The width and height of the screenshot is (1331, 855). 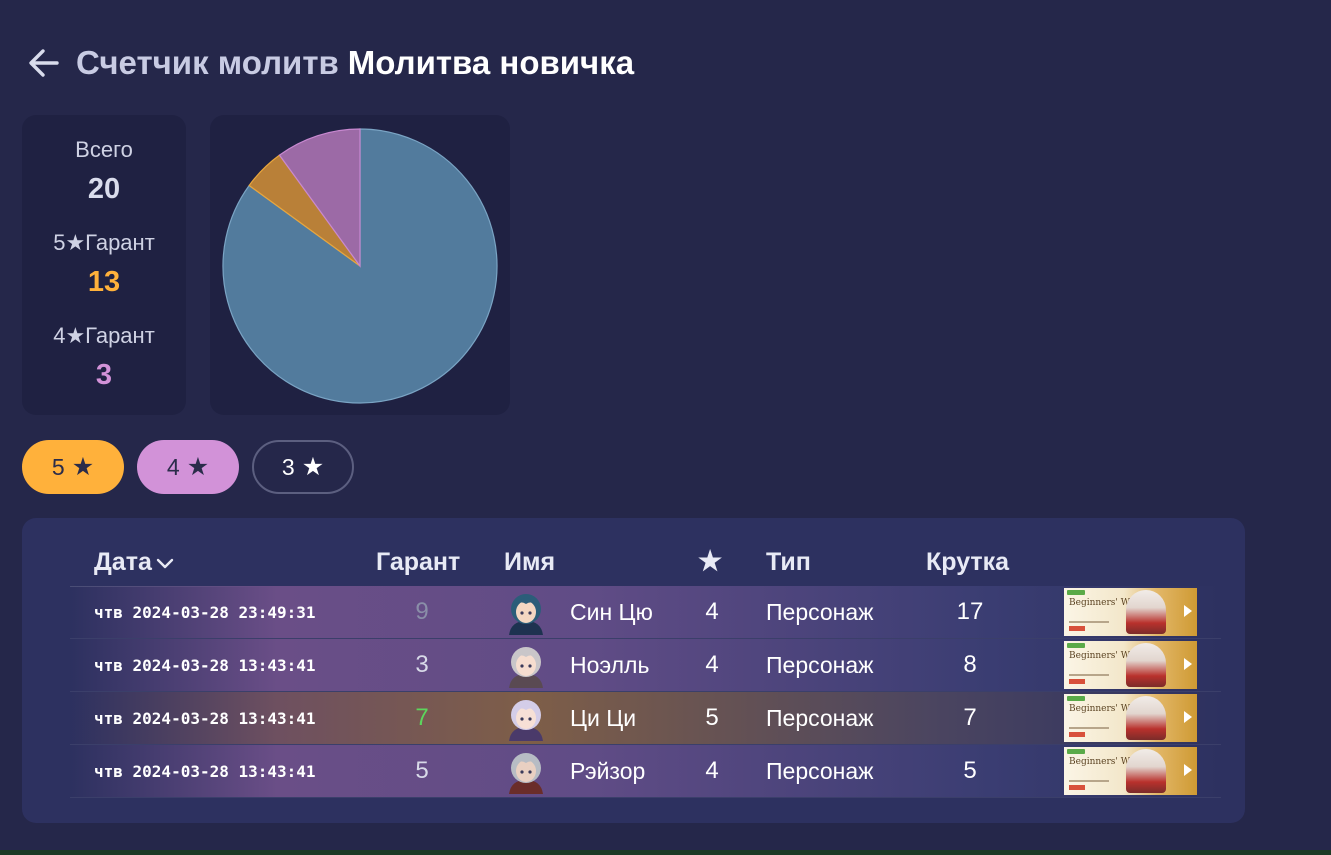 I want to click on four-star-pity-label: 4★Гарант, so click(x=104, y=335).